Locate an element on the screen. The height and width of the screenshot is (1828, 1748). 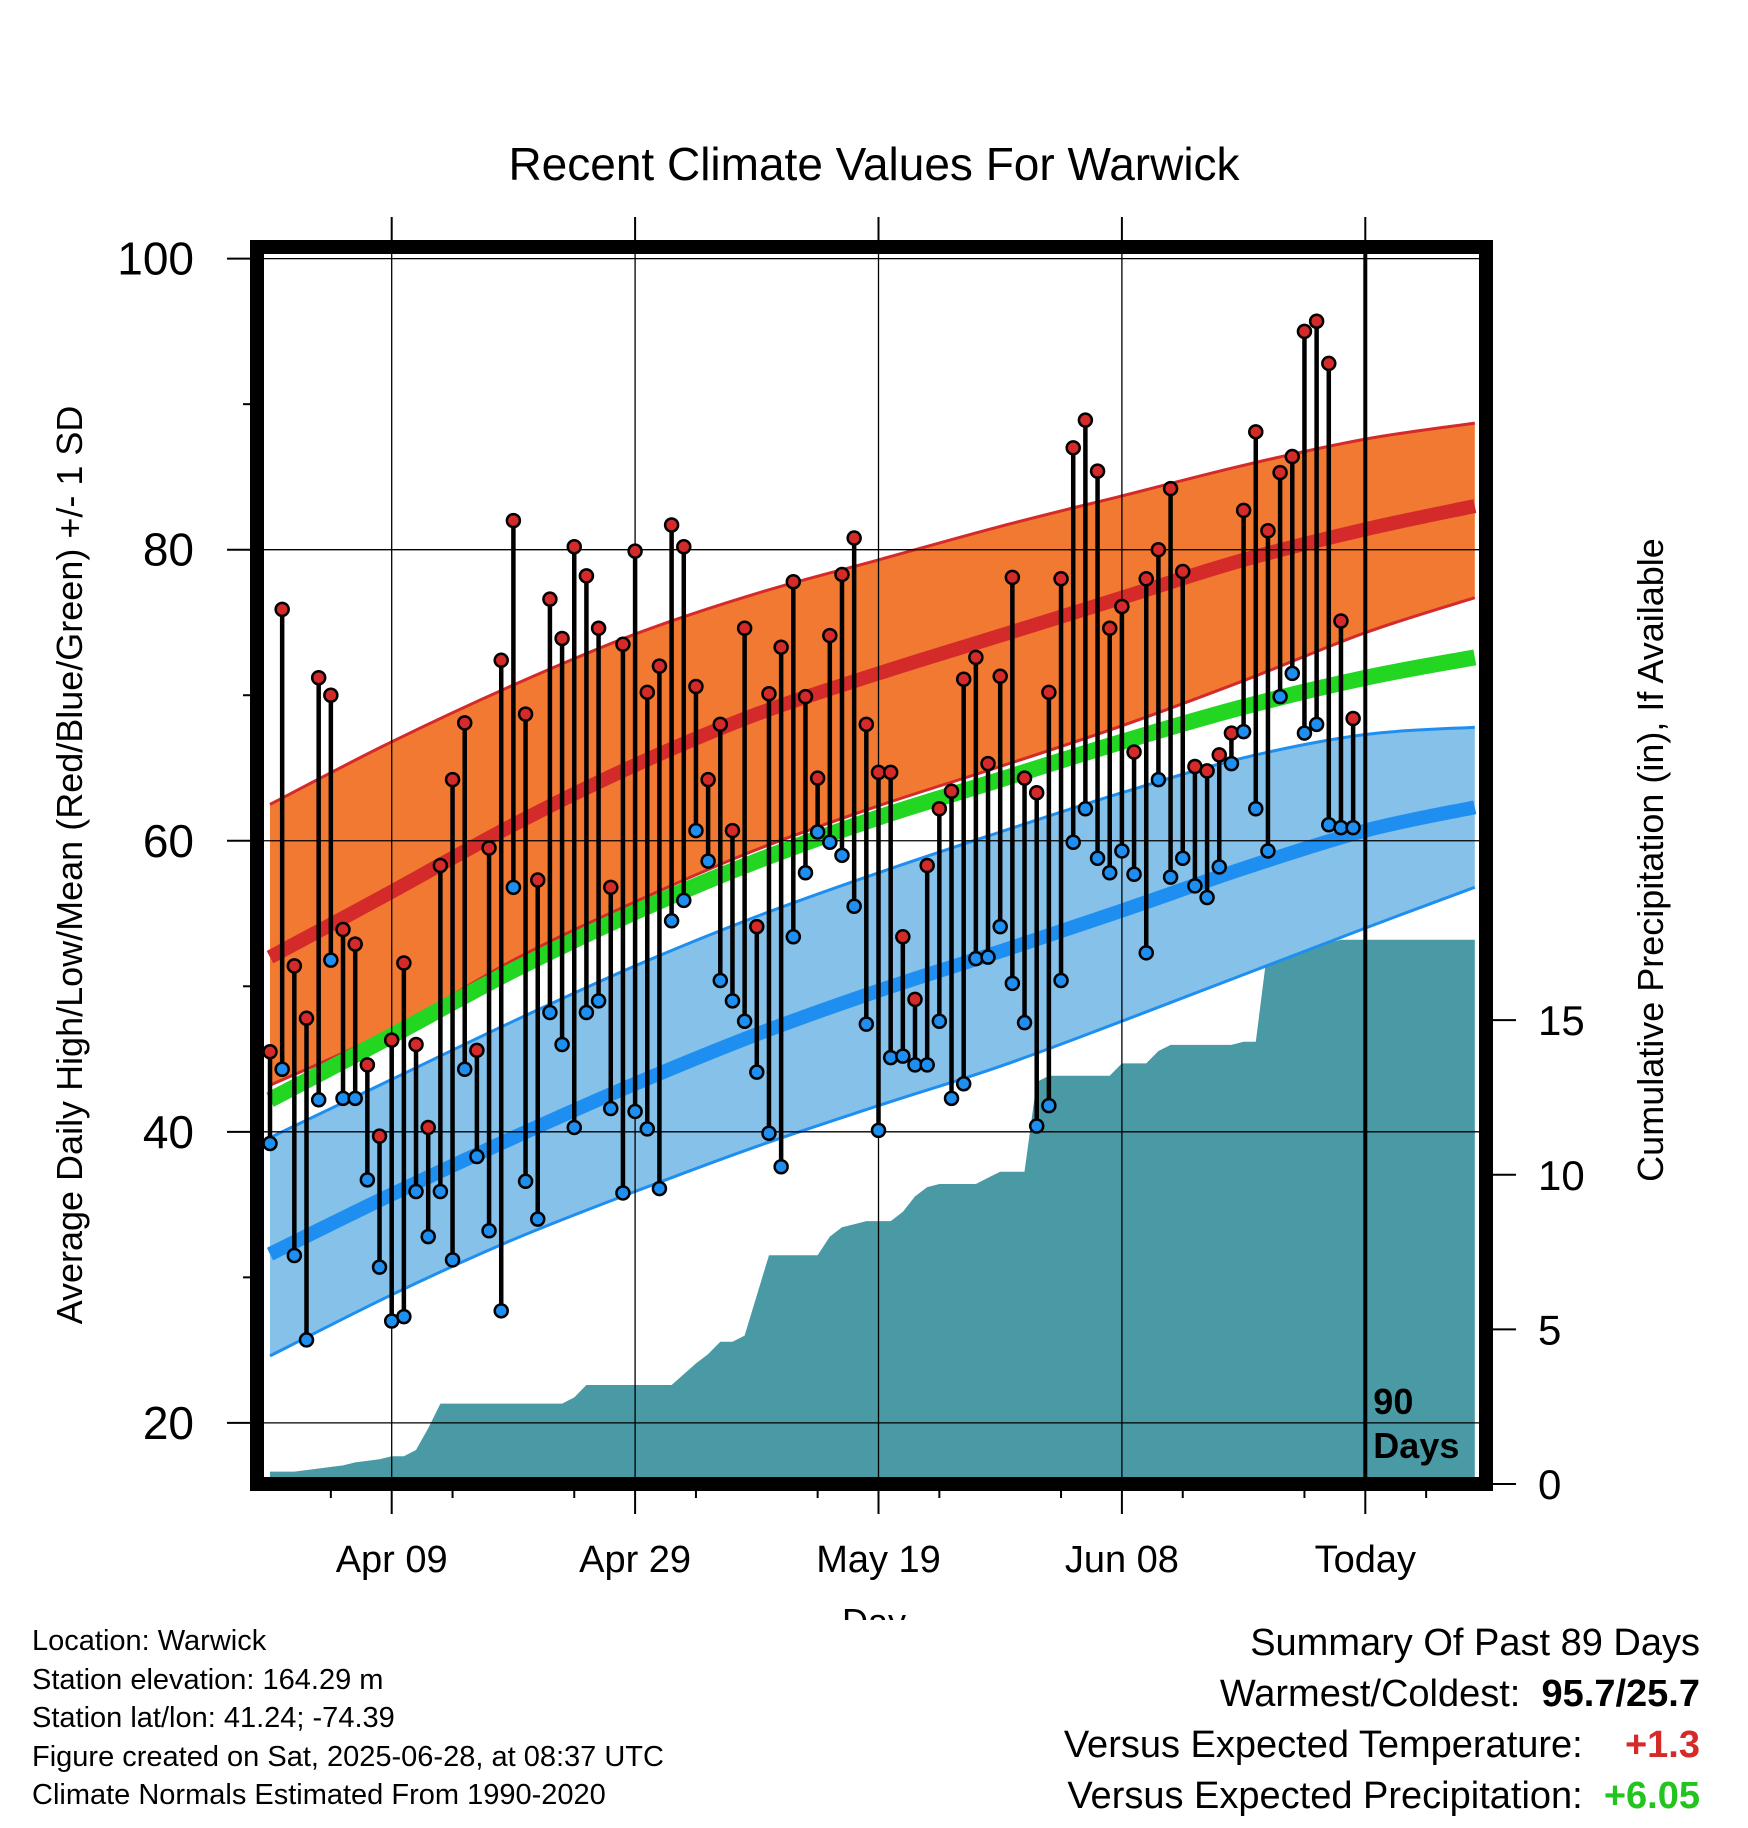
x-tick-label: May 19 is located at coordinates (878, 1560).